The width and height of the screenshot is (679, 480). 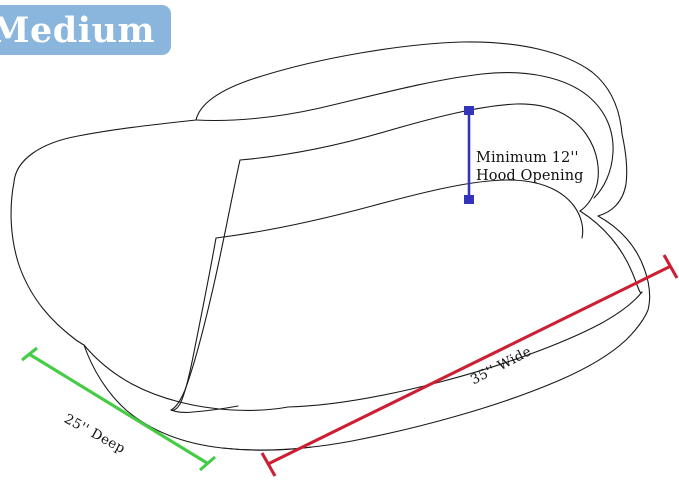 I want to click on hood-opening-dimension-line, so click(x=469, y=155).